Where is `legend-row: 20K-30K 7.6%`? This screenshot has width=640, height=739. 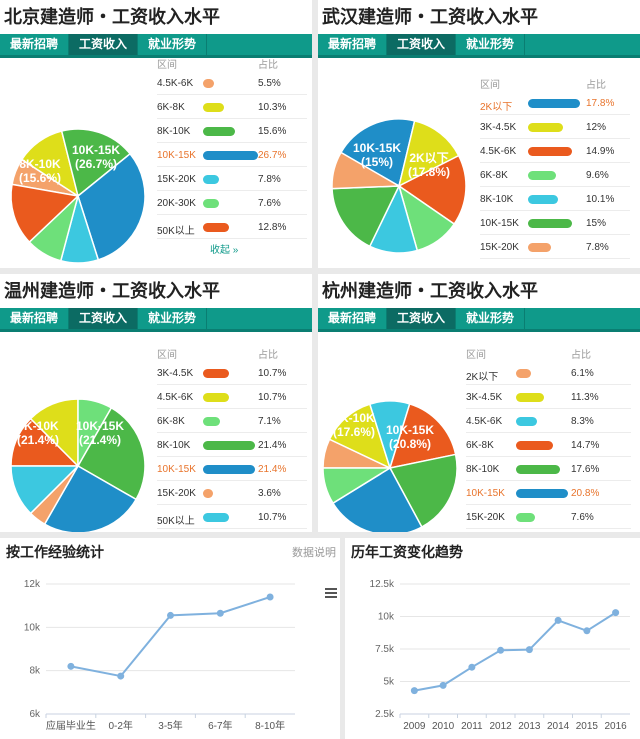
legend-row: 20K-30K 7.6% is located at coordinates (232, 203).